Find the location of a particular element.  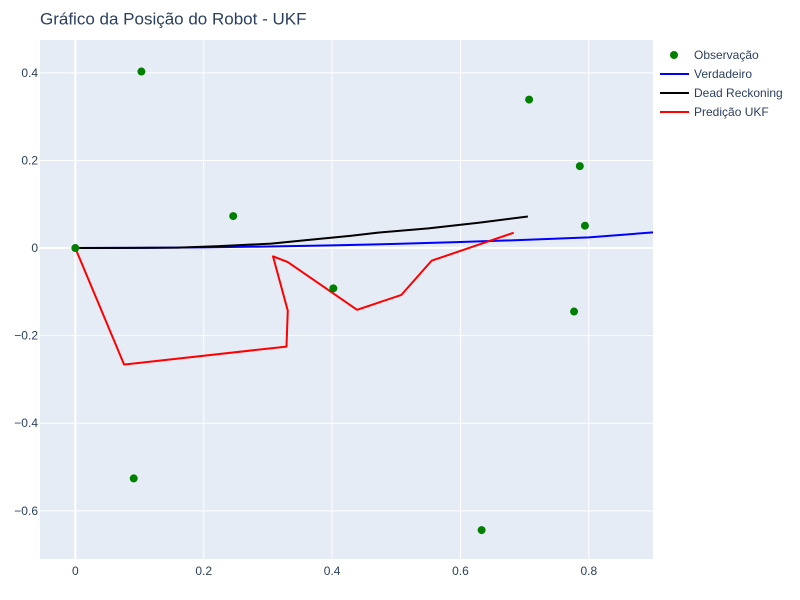

x-tick-label: 0 is located at coordinates (75, 571).